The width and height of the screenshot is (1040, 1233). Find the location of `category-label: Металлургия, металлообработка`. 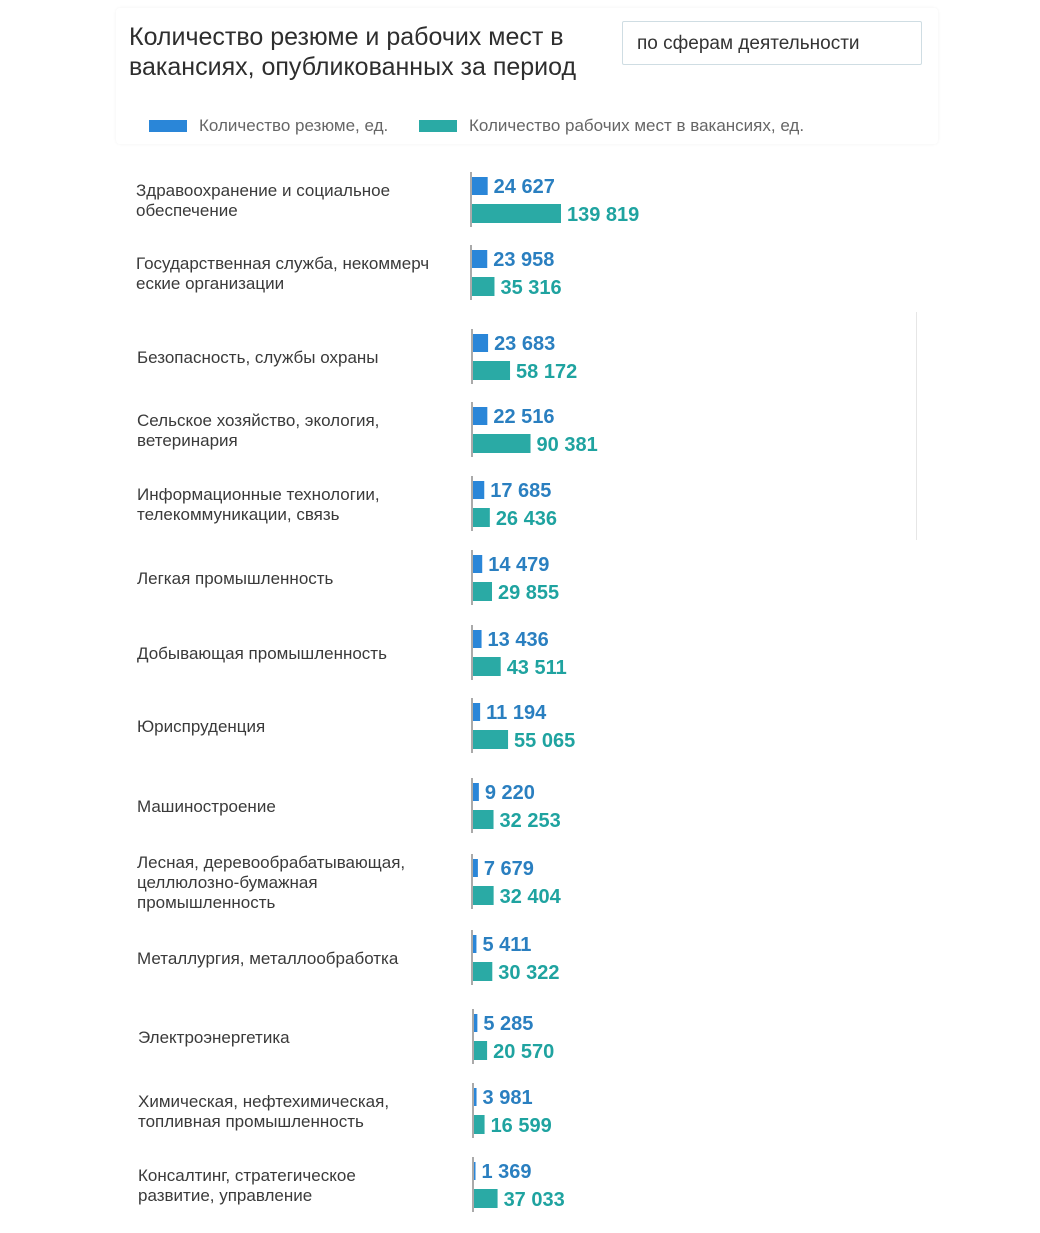

category-label: Металлургия, металлообработка is located at coordinates (268, 958).